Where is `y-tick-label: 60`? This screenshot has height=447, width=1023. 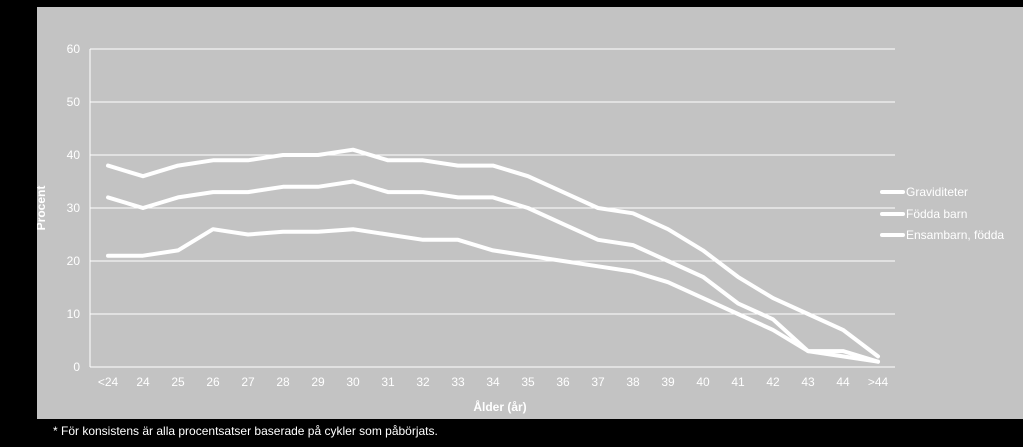 y-tick-label: 60 is located at coordinates (74, 49).